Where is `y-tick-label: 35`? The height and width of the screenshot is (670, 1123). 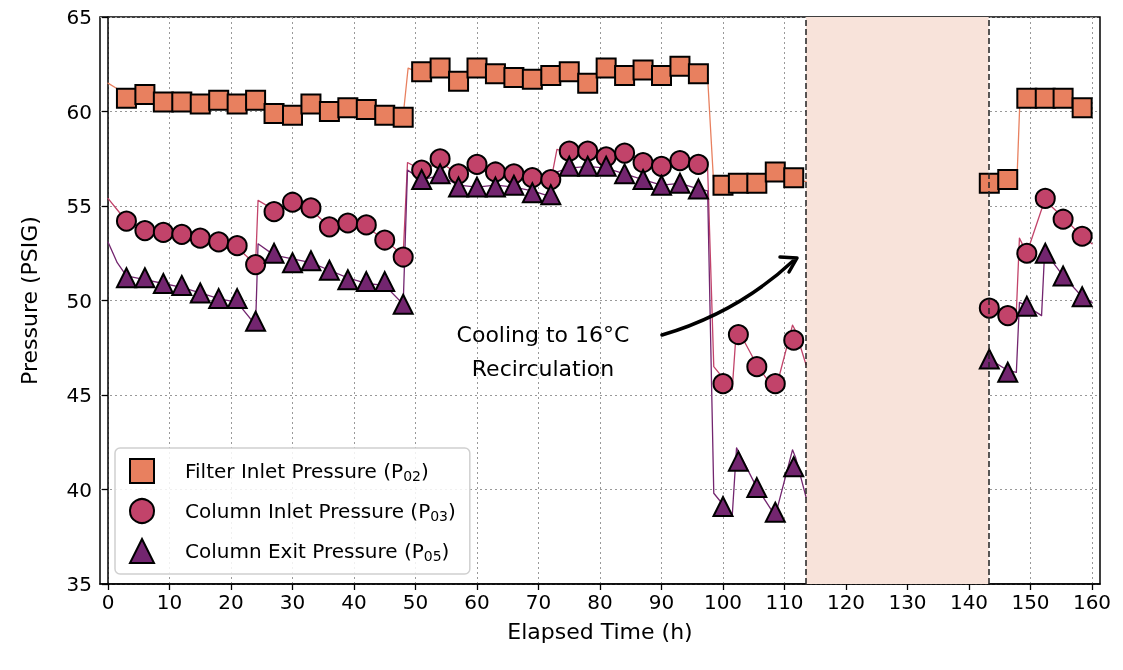 y-tick-label: 35 is located at coordinates (79, 584).